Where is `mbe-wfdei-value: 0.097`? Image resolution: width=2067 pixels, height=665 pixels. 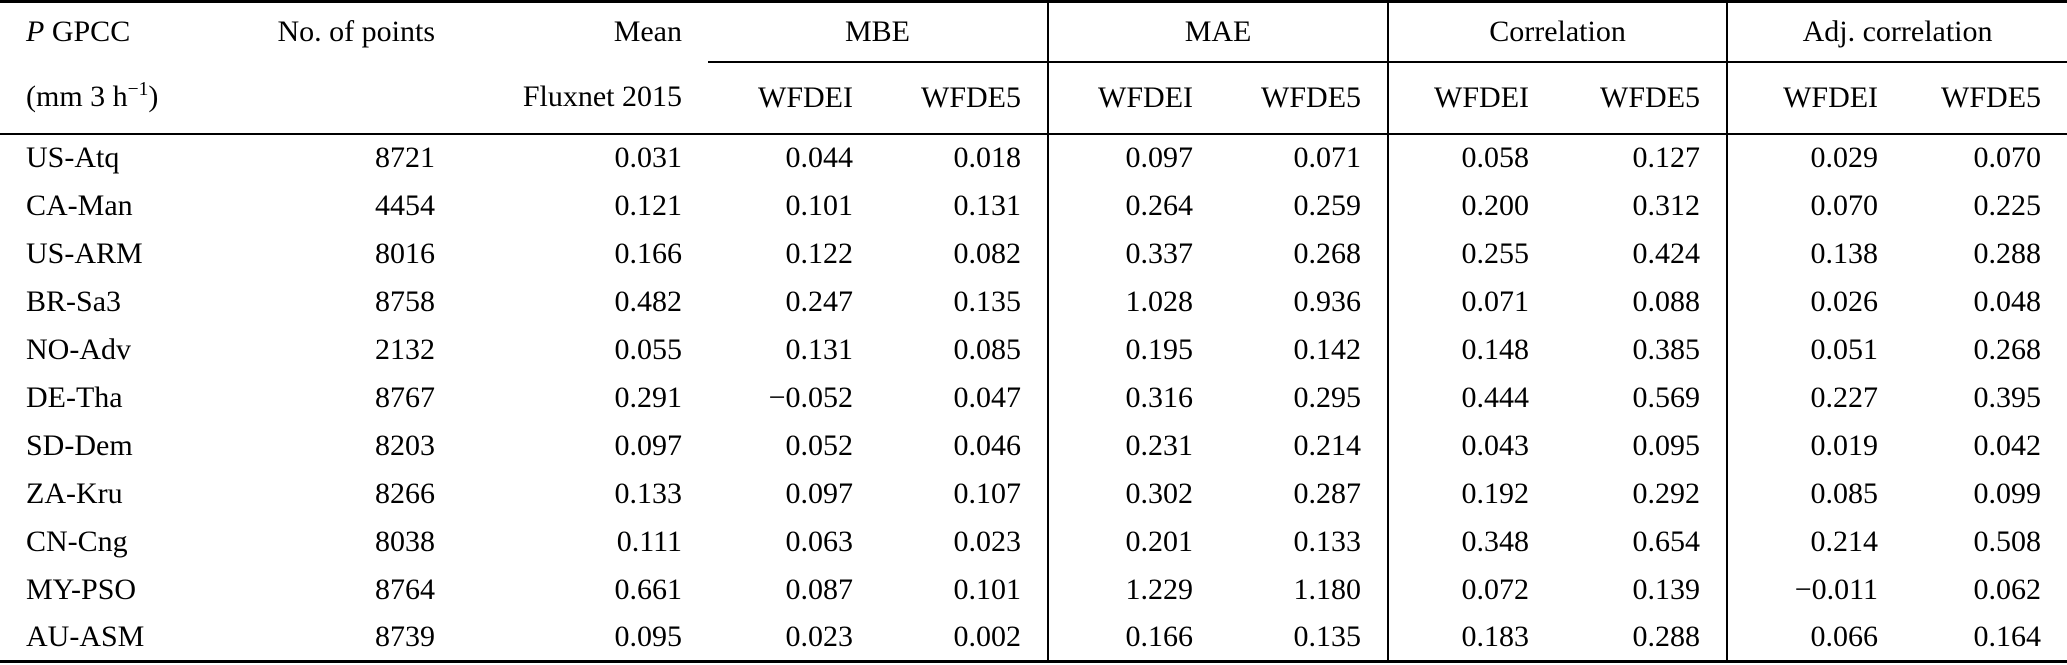
mbe-wfdei-value: 0.097 is located at coordinates (819, 493).